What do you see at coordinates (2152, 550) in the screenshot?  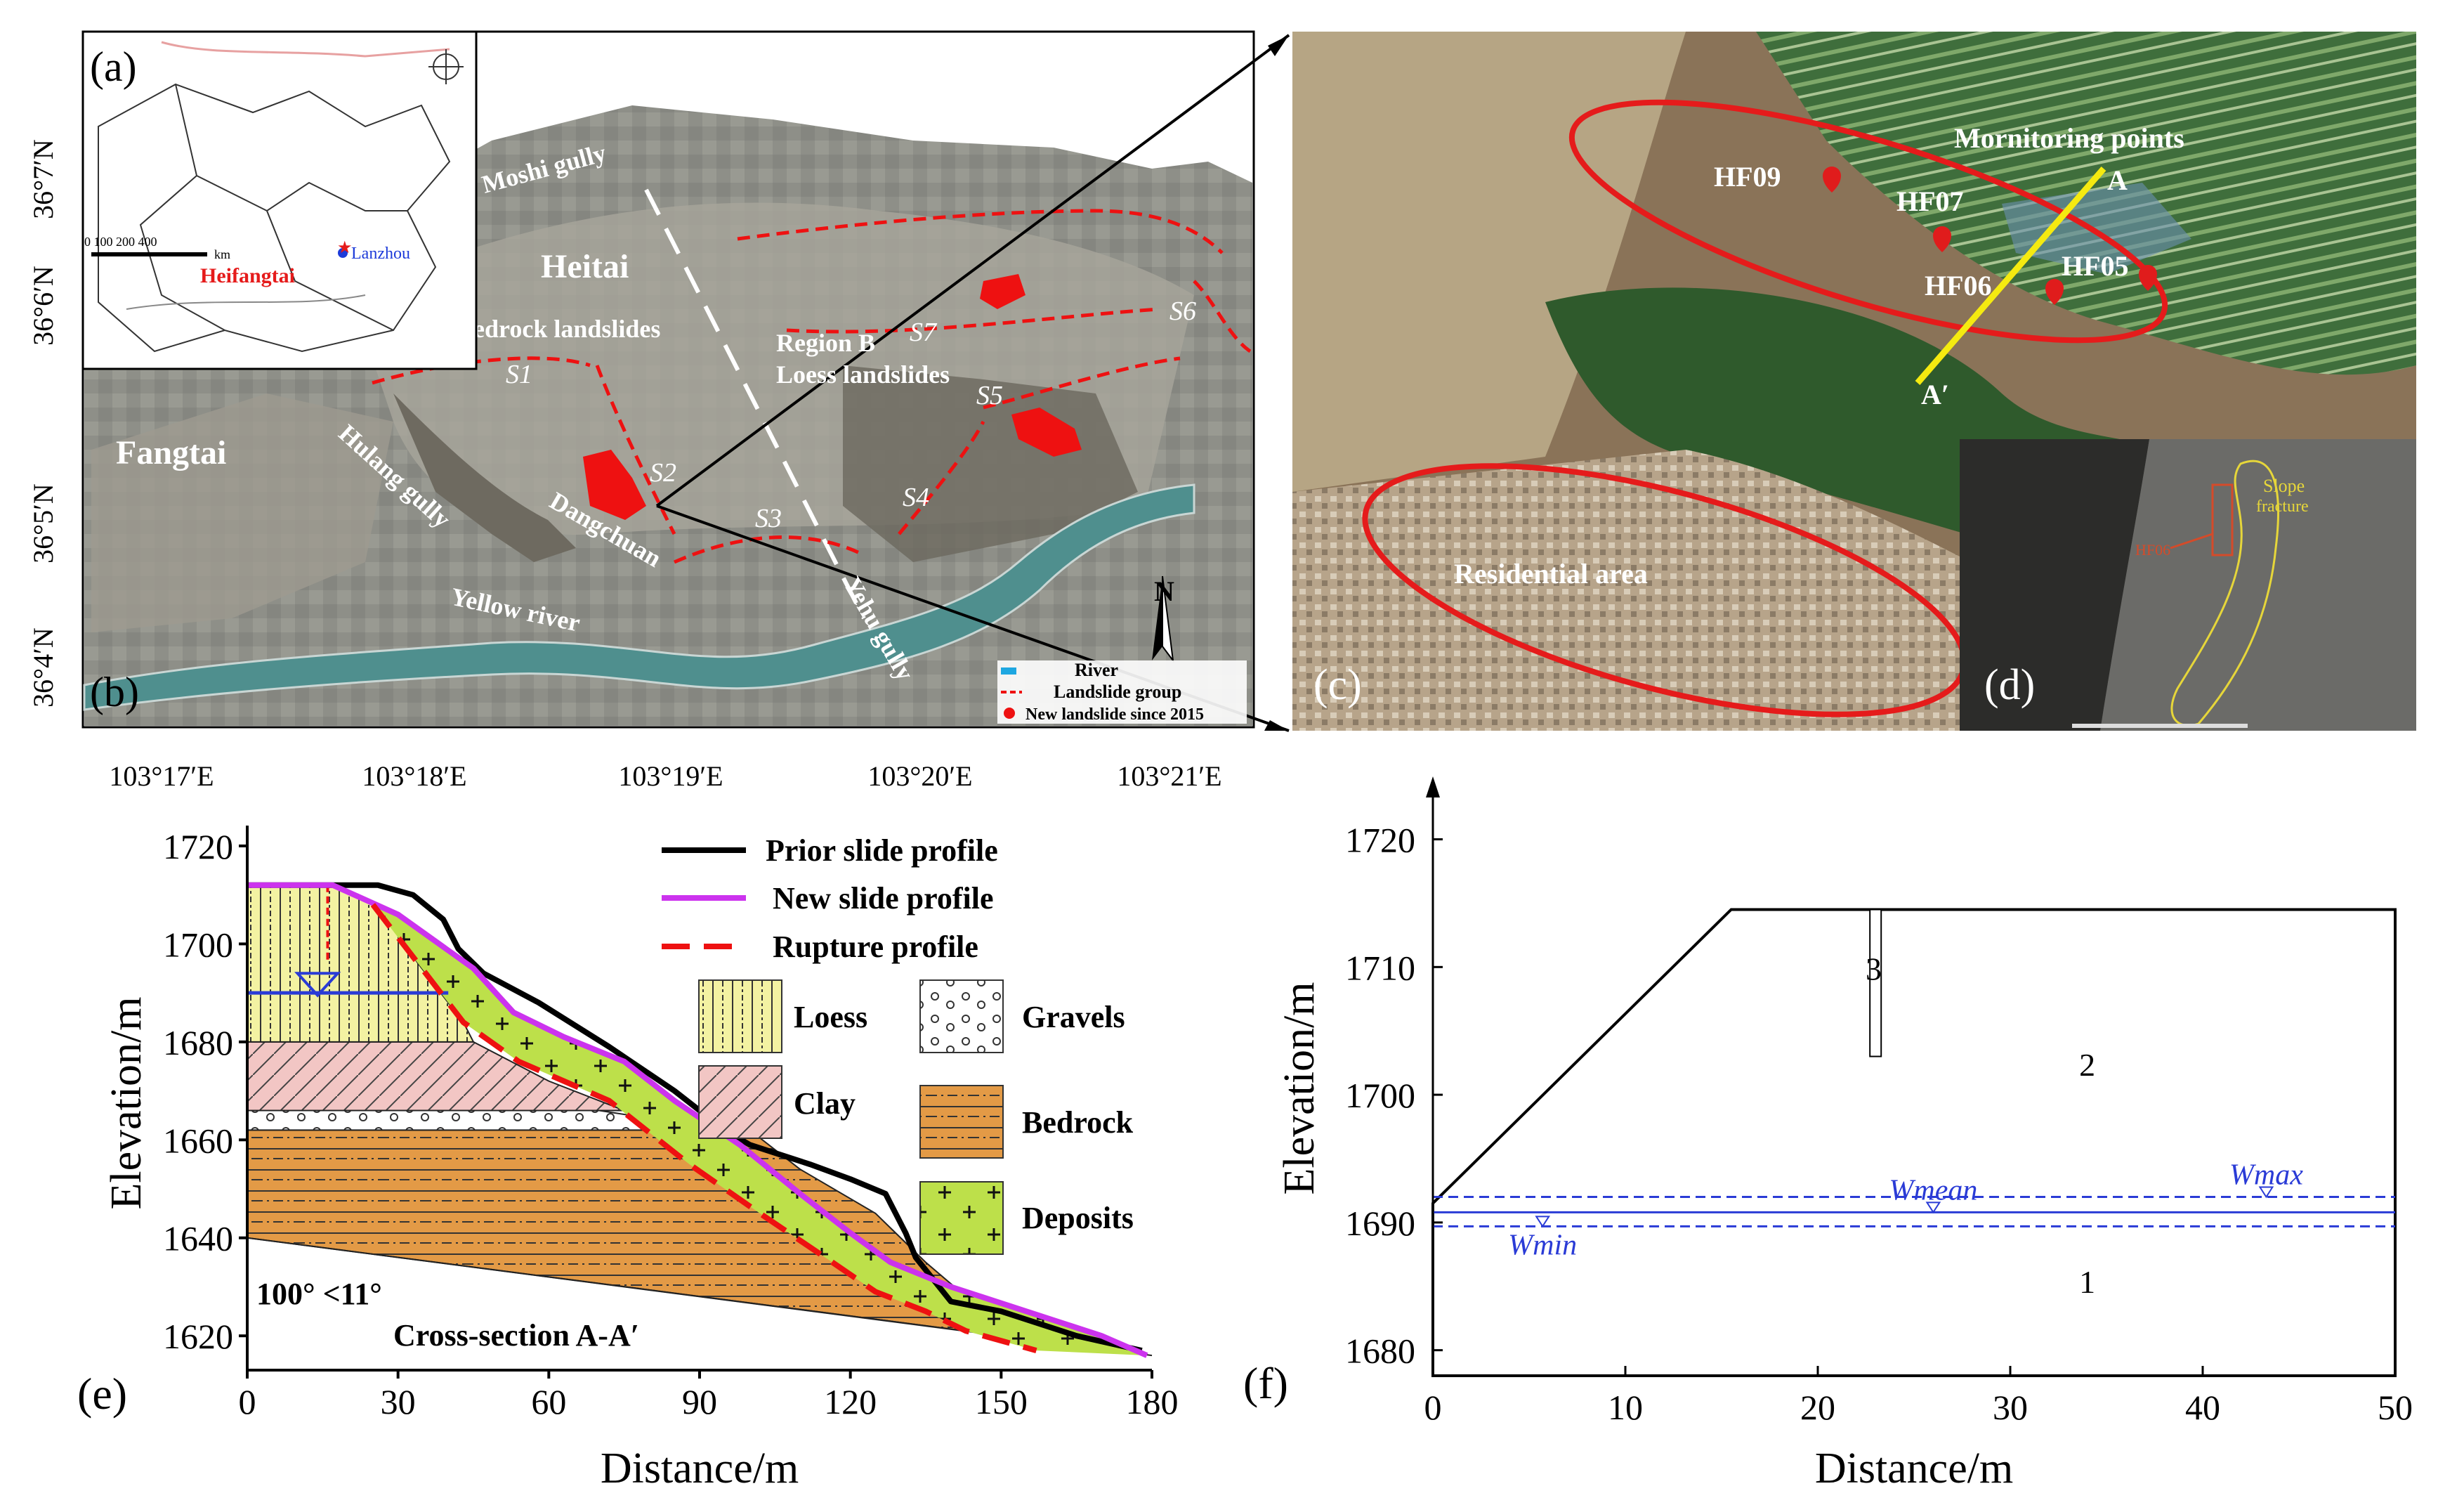 I see `camera-hf: HF06` at bounding box center [2152, 550].